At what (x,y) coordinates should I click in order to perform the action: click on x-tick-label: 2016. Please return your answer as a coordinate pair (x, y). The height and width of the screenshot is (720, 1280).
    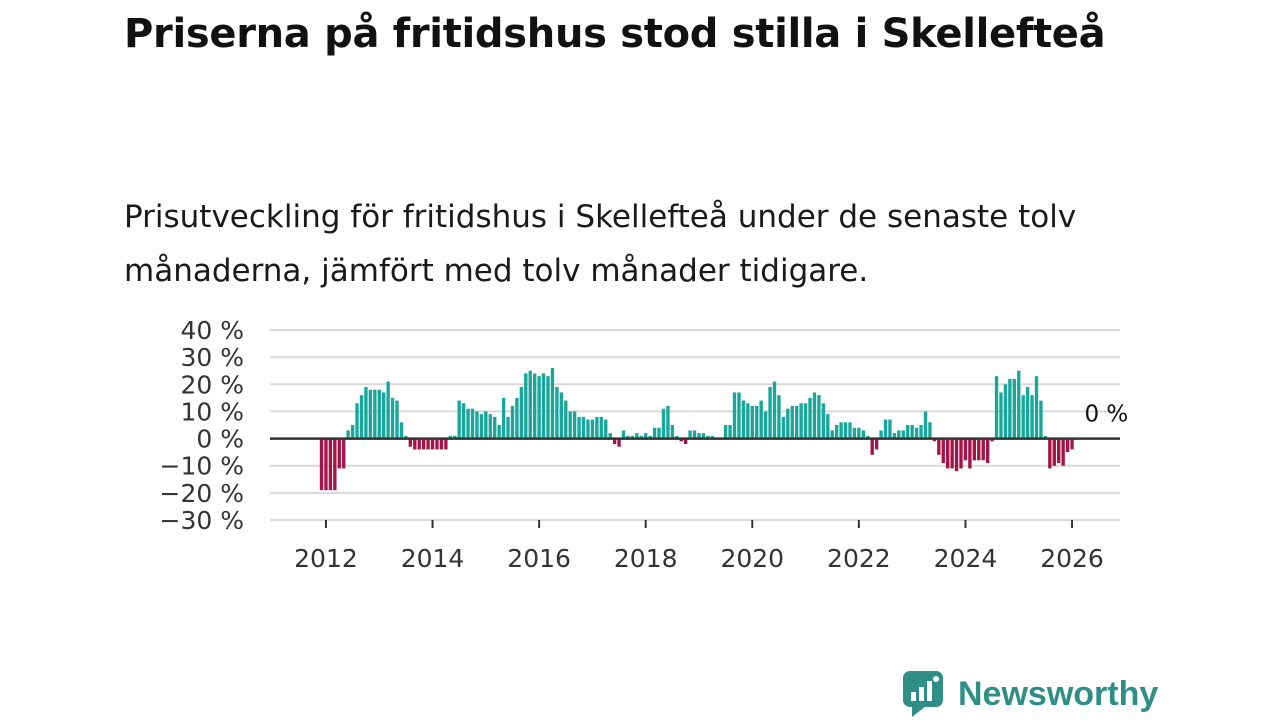
    Looking at the image, I should click on (539, 558).